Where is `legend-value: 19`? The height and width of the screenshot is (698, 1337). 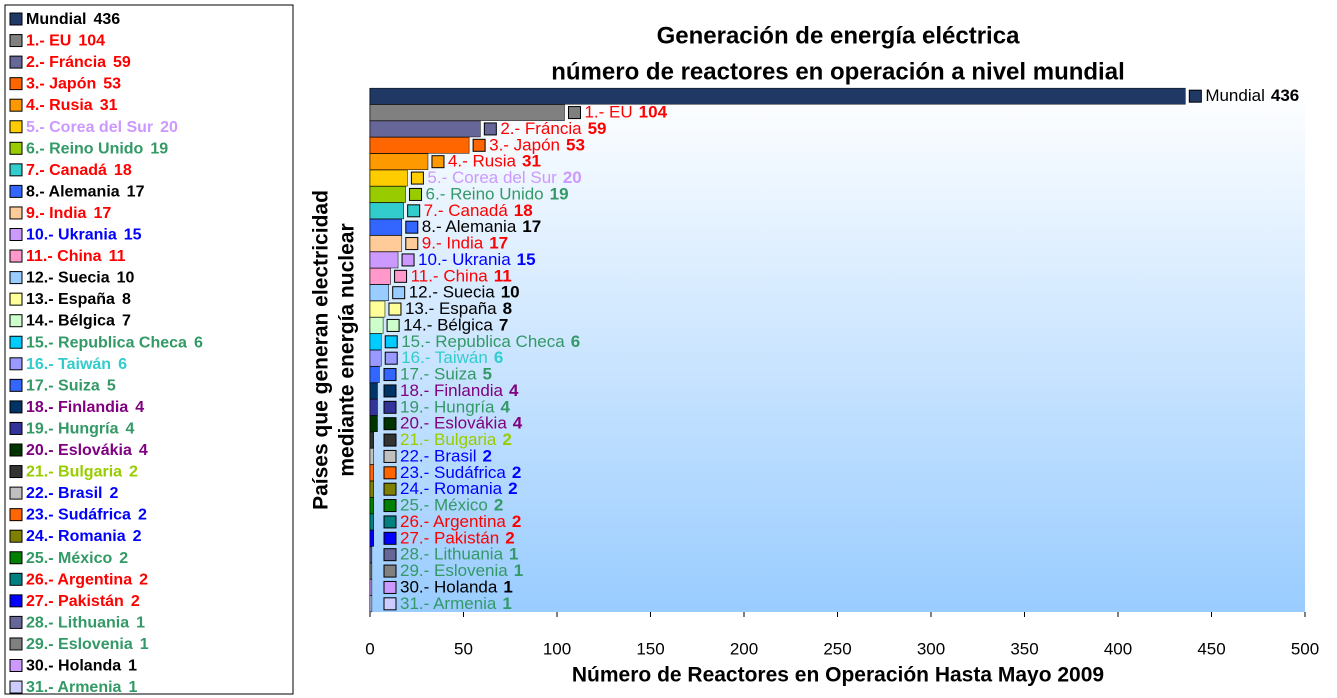 legend-value: 19 is located at coordinates (159, 149).